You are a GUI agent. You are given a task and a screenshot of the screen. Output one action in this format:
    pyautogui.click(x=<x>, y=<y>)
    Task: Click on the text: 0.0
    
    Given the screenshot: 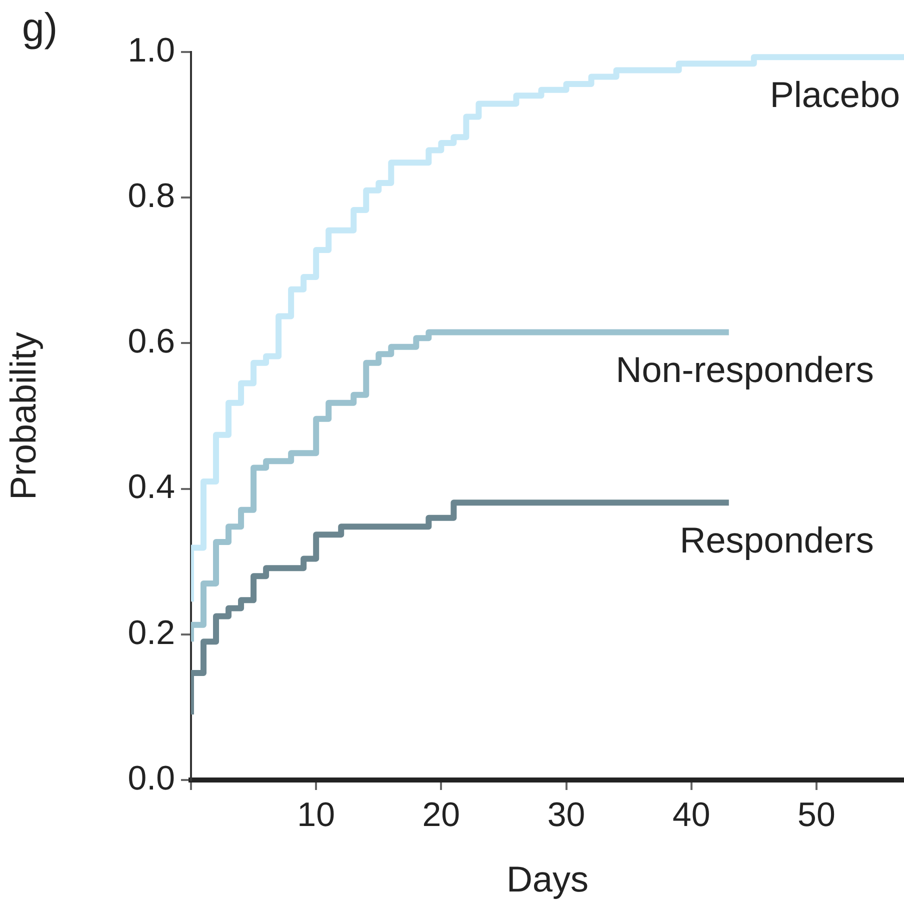 What is the action you would take?
    pyautogui.click(x=151, y=778)
    